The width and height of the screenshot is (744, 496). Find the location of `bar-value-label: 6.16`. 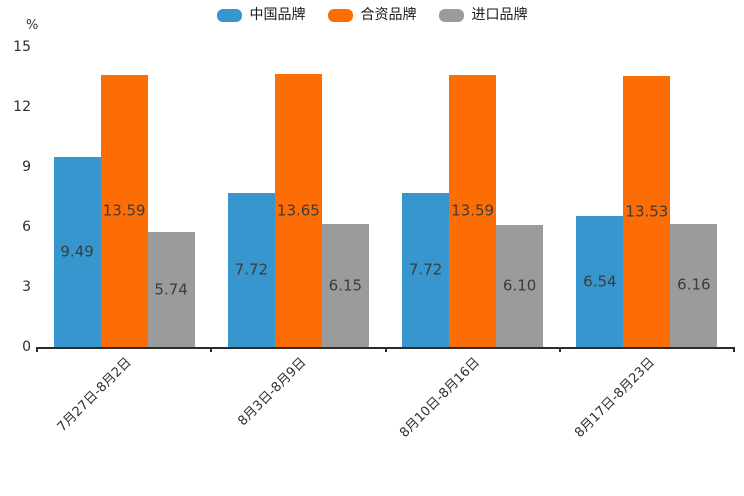

bar-value-label: 6.16 is located at coordinates (694, 284).